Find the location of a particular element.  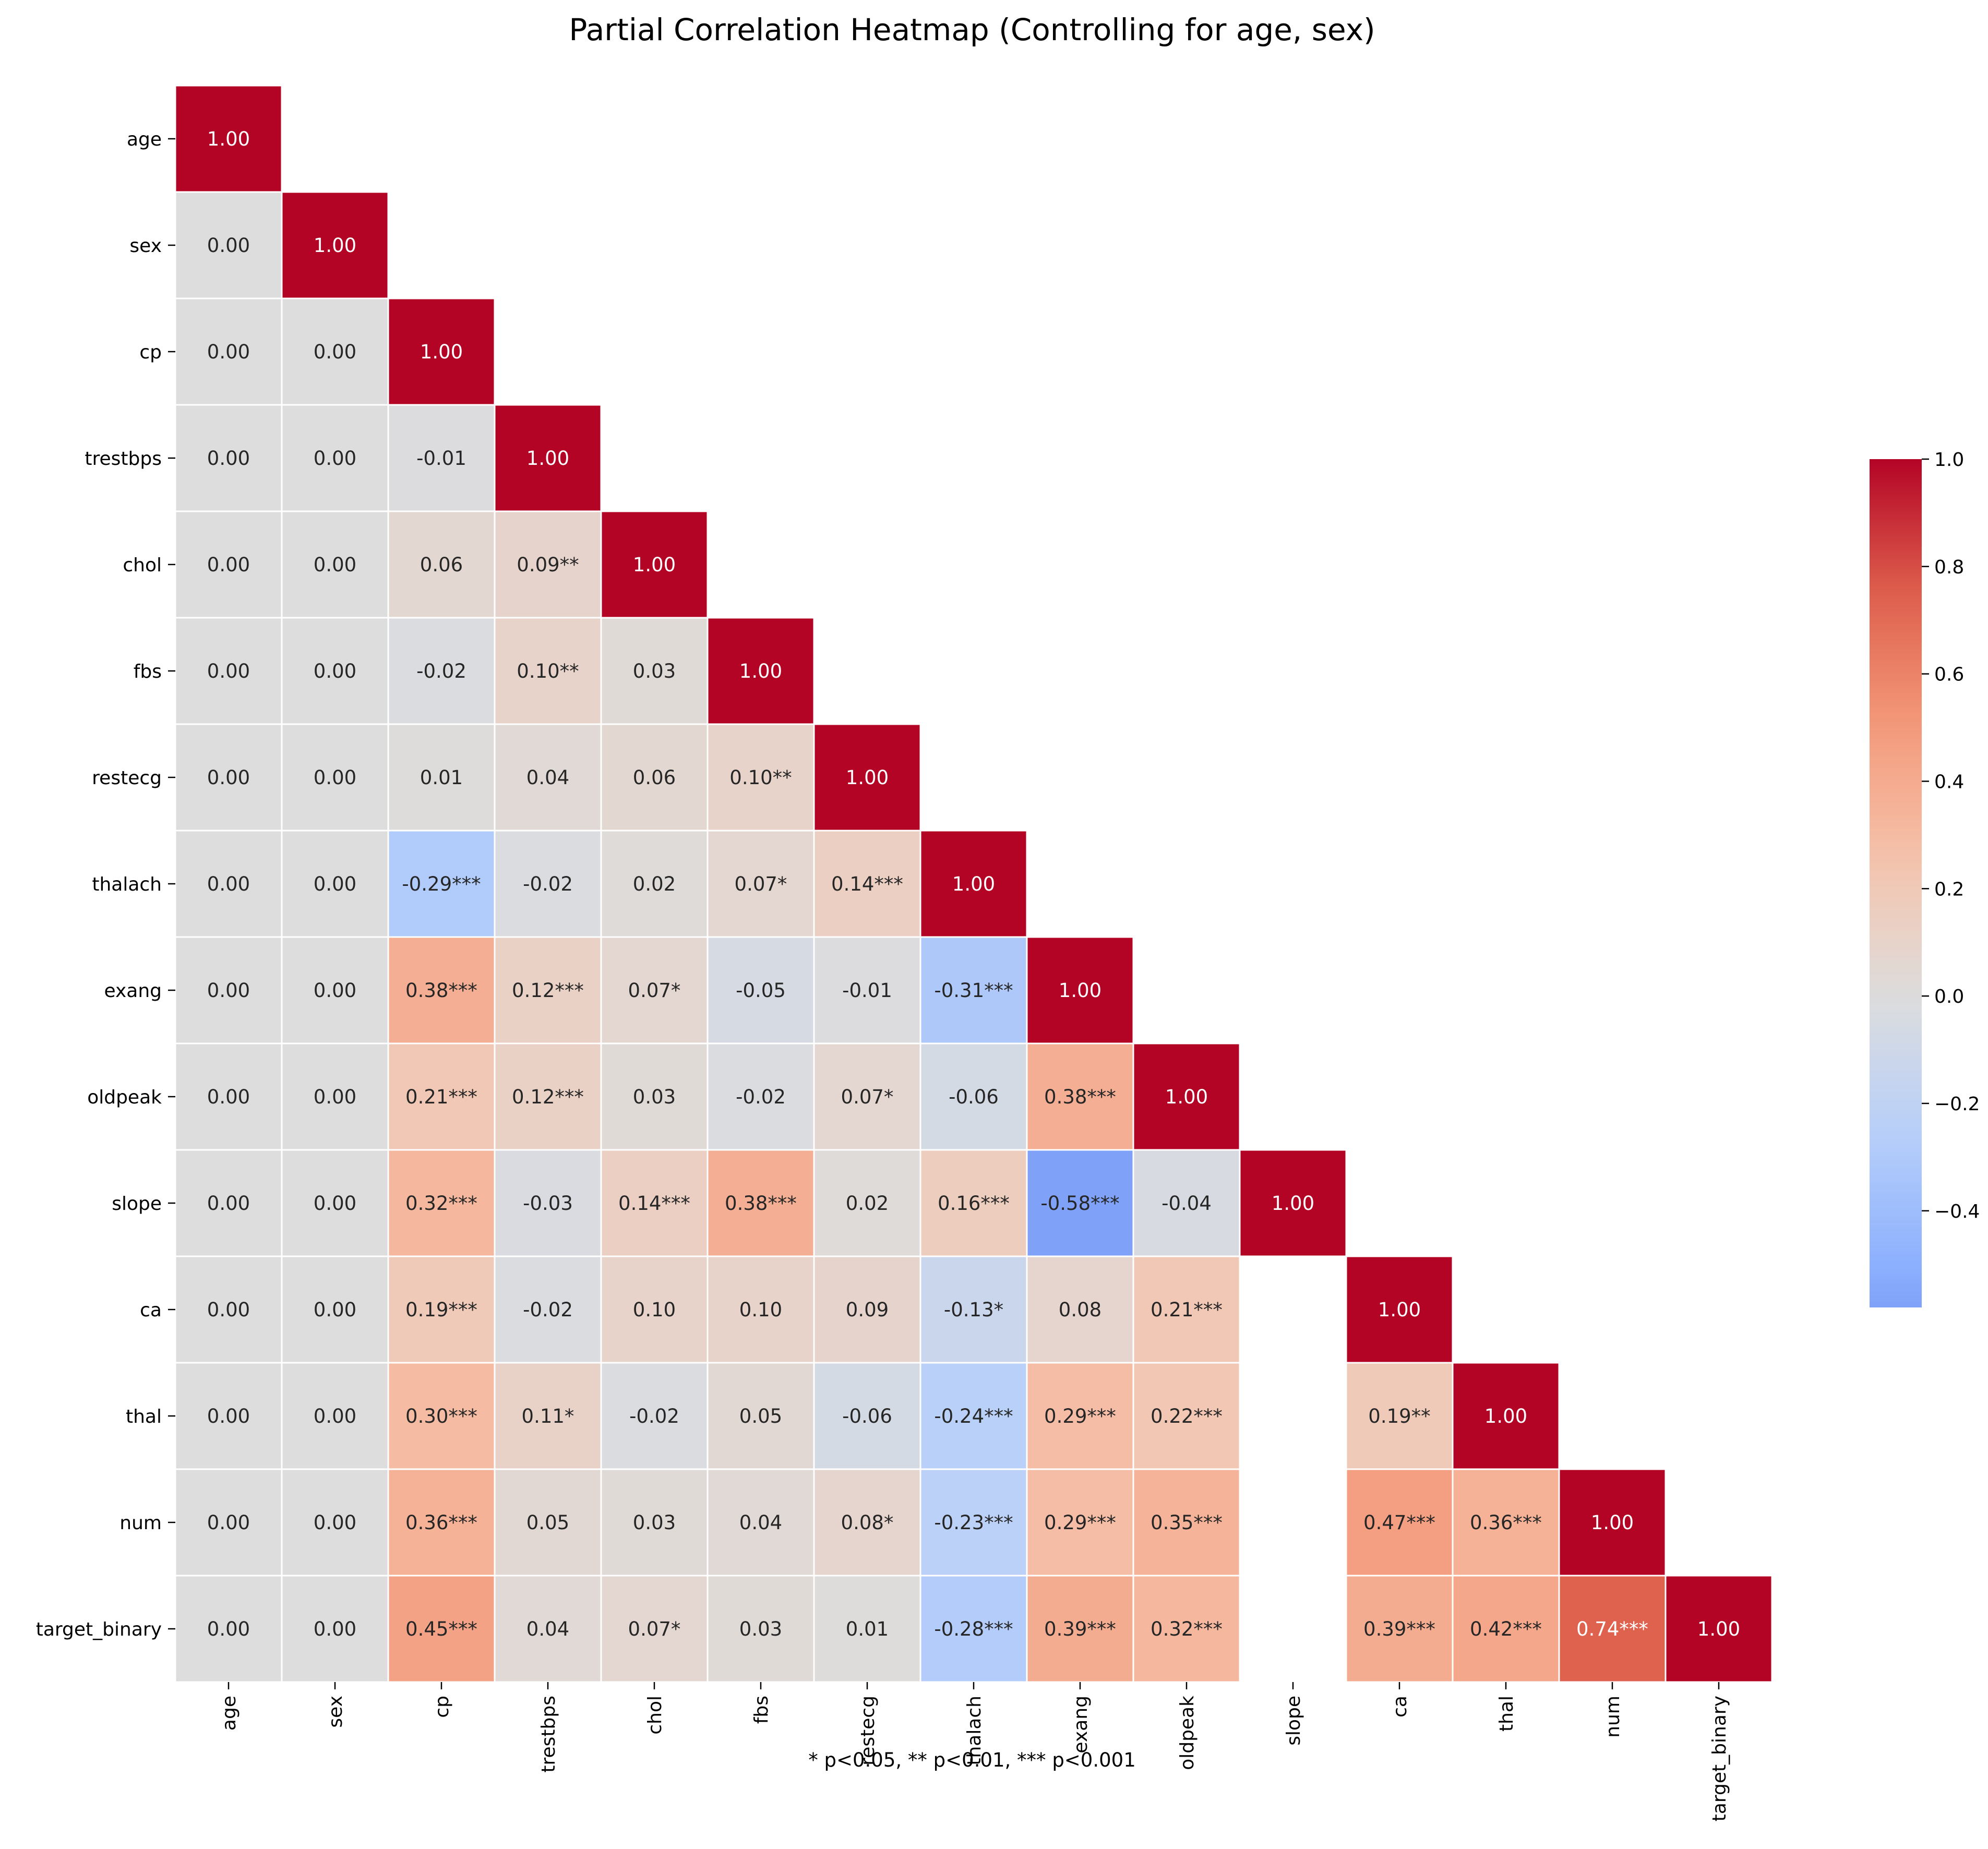

colorbar-tick-label: 1.0 is located at coordinates (1949, 460).